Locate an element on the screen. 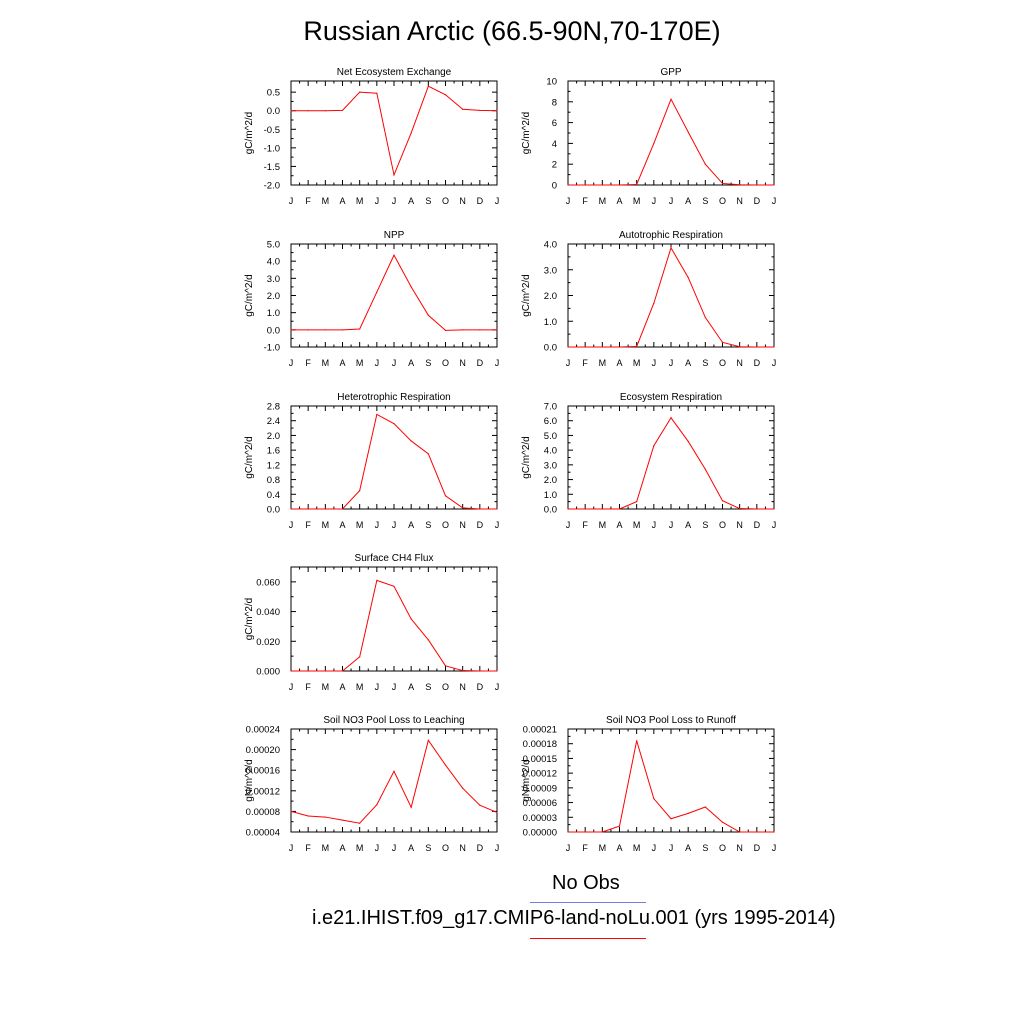 This screenshot has width=1024, height=1024. panel-title: Net Ecosystem Exchange is located at coordinates (394, 72).